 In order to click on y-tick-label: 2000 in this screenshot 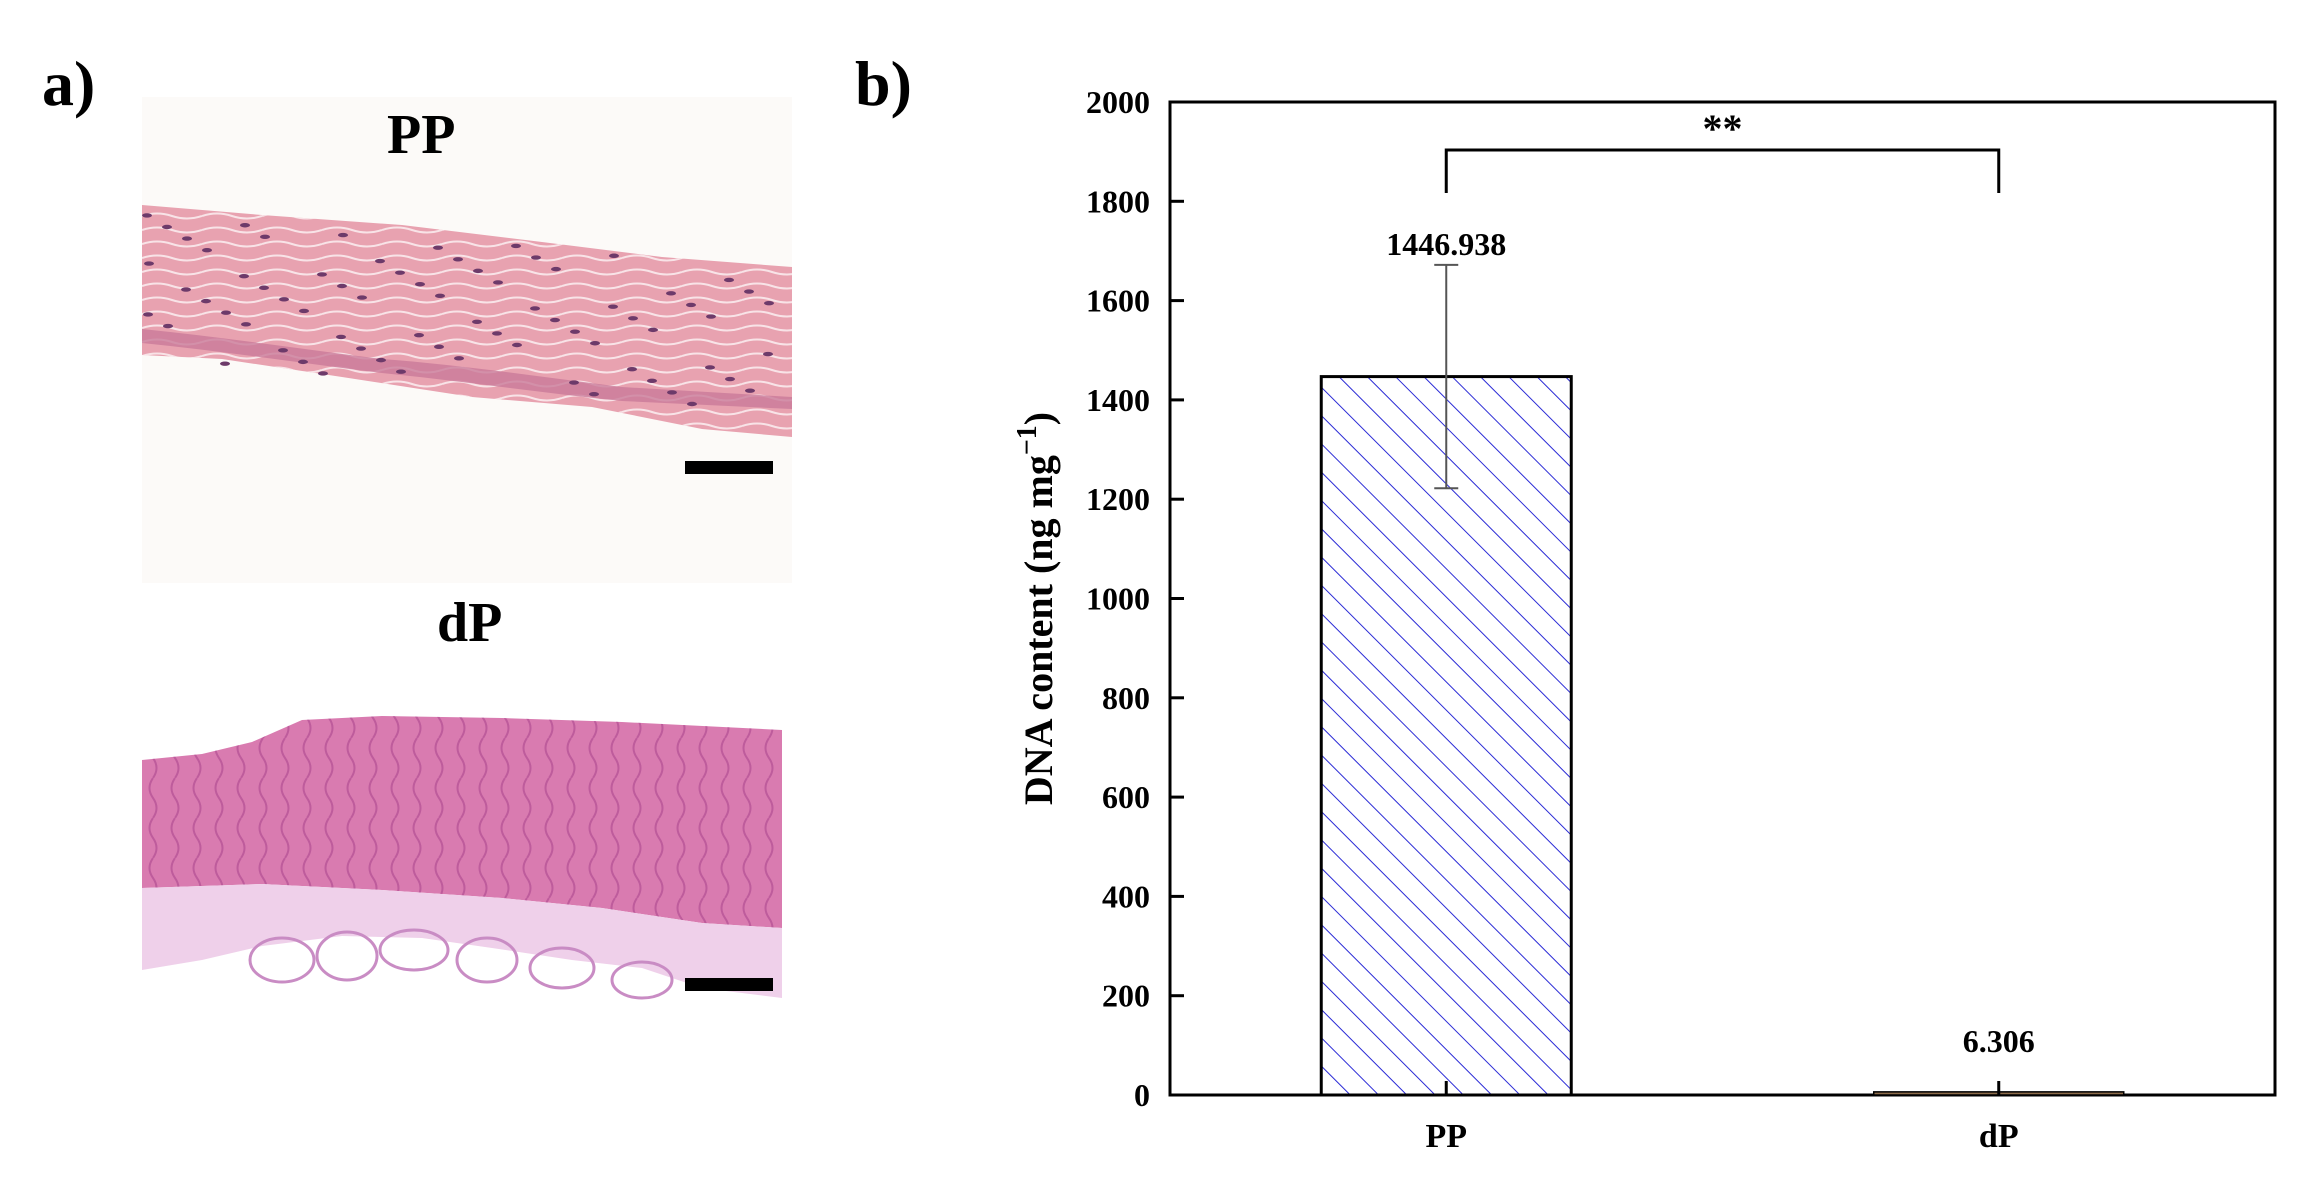, I will do `click(1118, 102)`.